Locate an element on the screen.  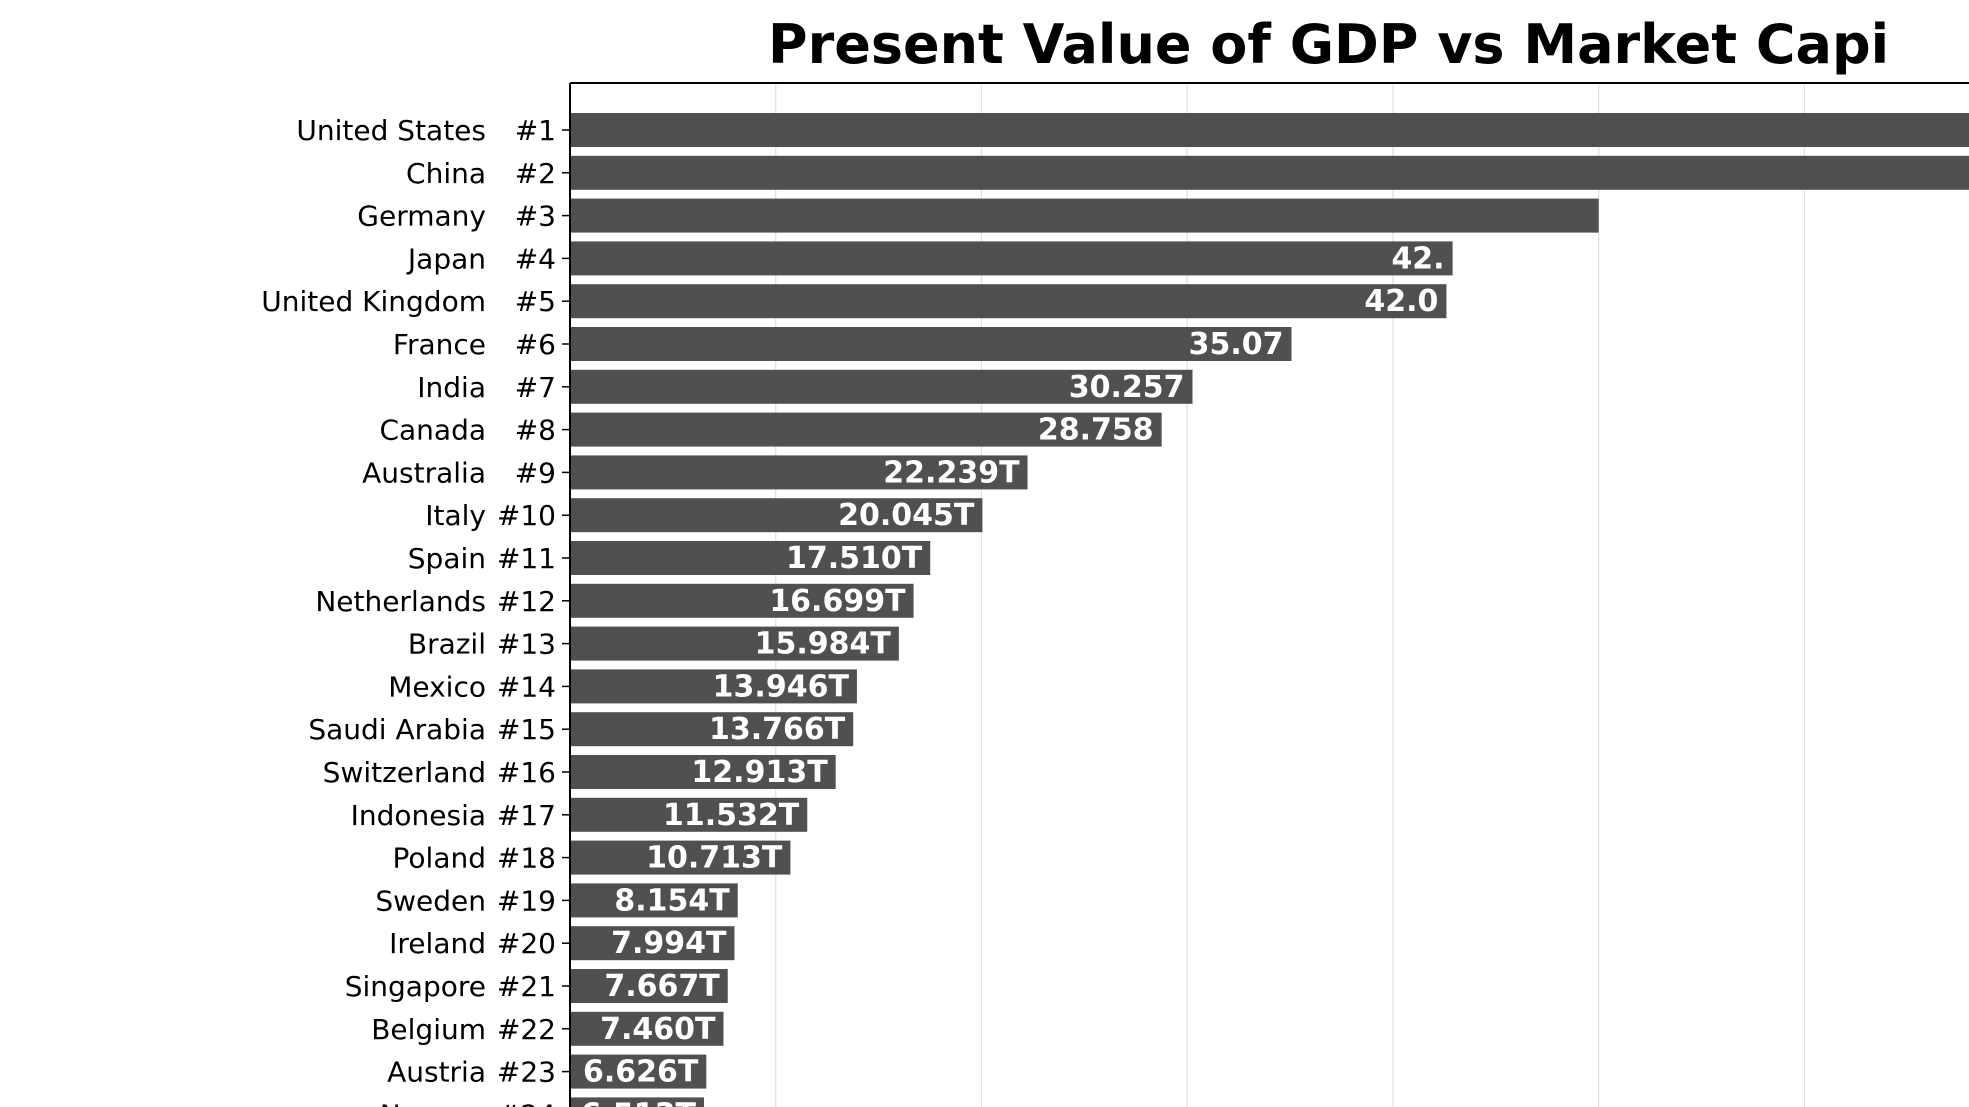
category-label: Switzerland is located at coordinates (404, 772).